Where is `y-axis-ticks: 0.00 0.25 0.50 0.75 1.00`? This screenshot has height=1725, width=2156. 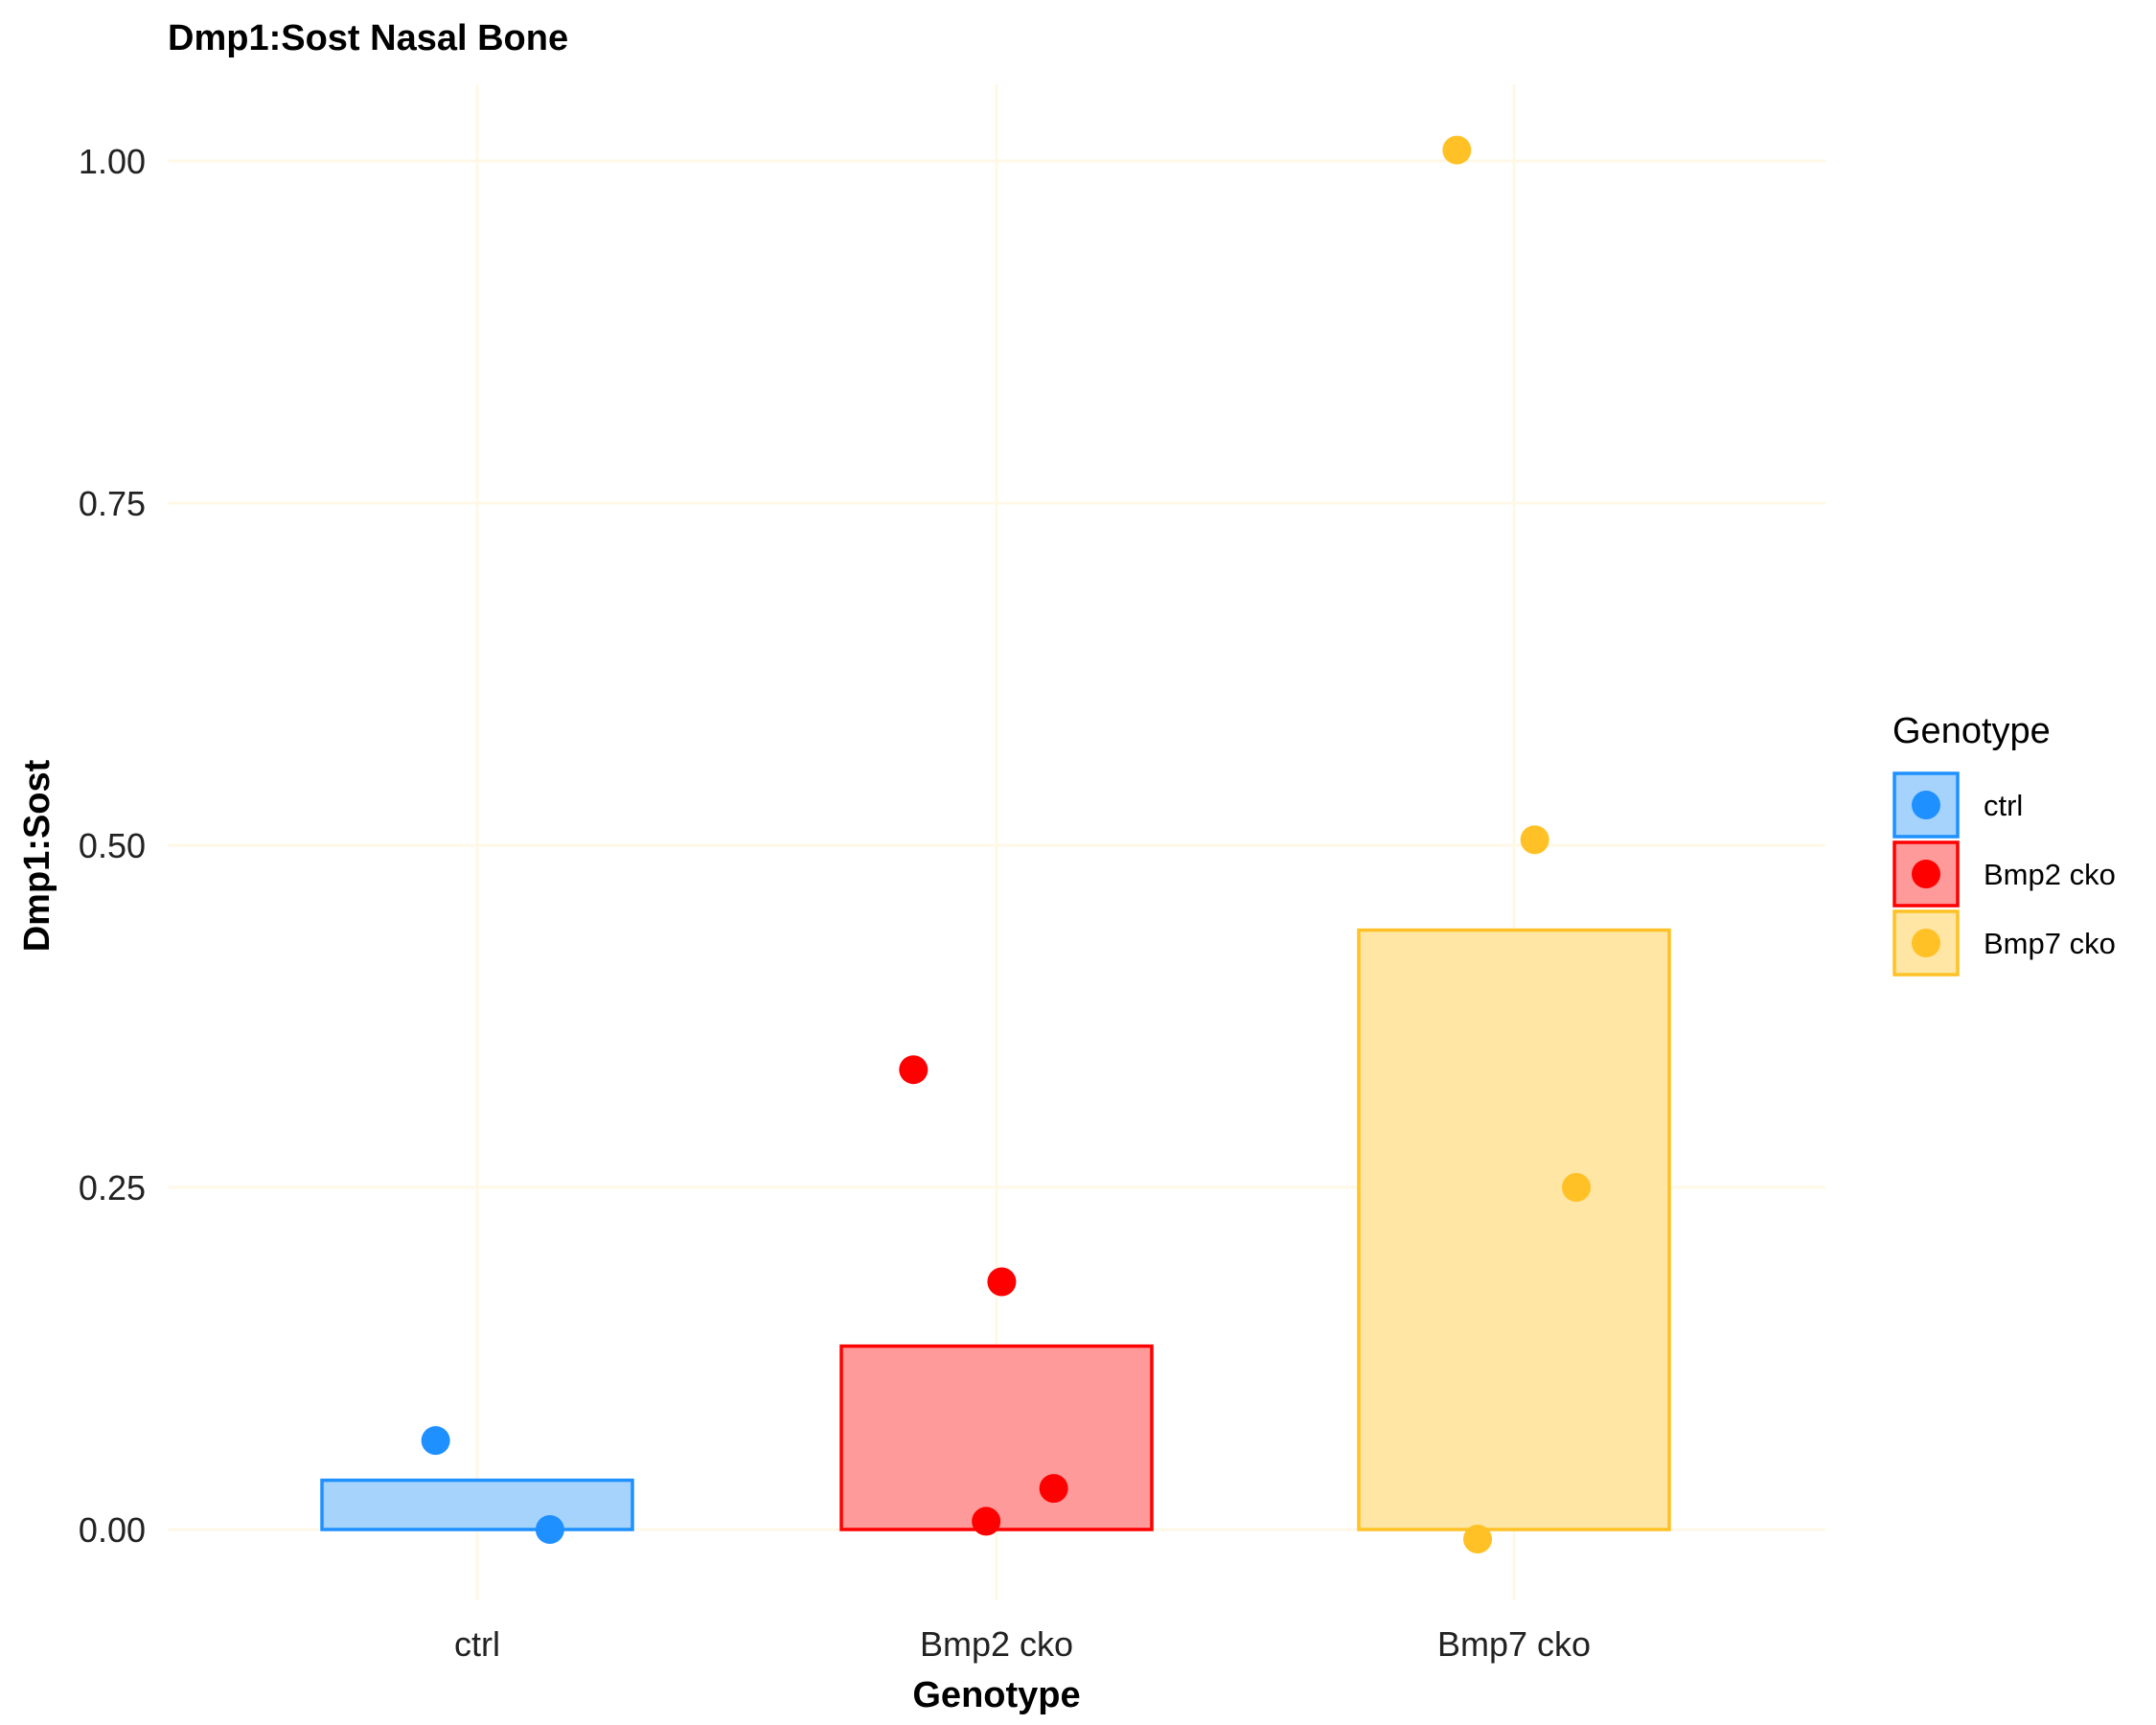 y-axis-ticks: 0.00 0.25 0.50 0.75 1.00 is located at coordinates (112, 846).